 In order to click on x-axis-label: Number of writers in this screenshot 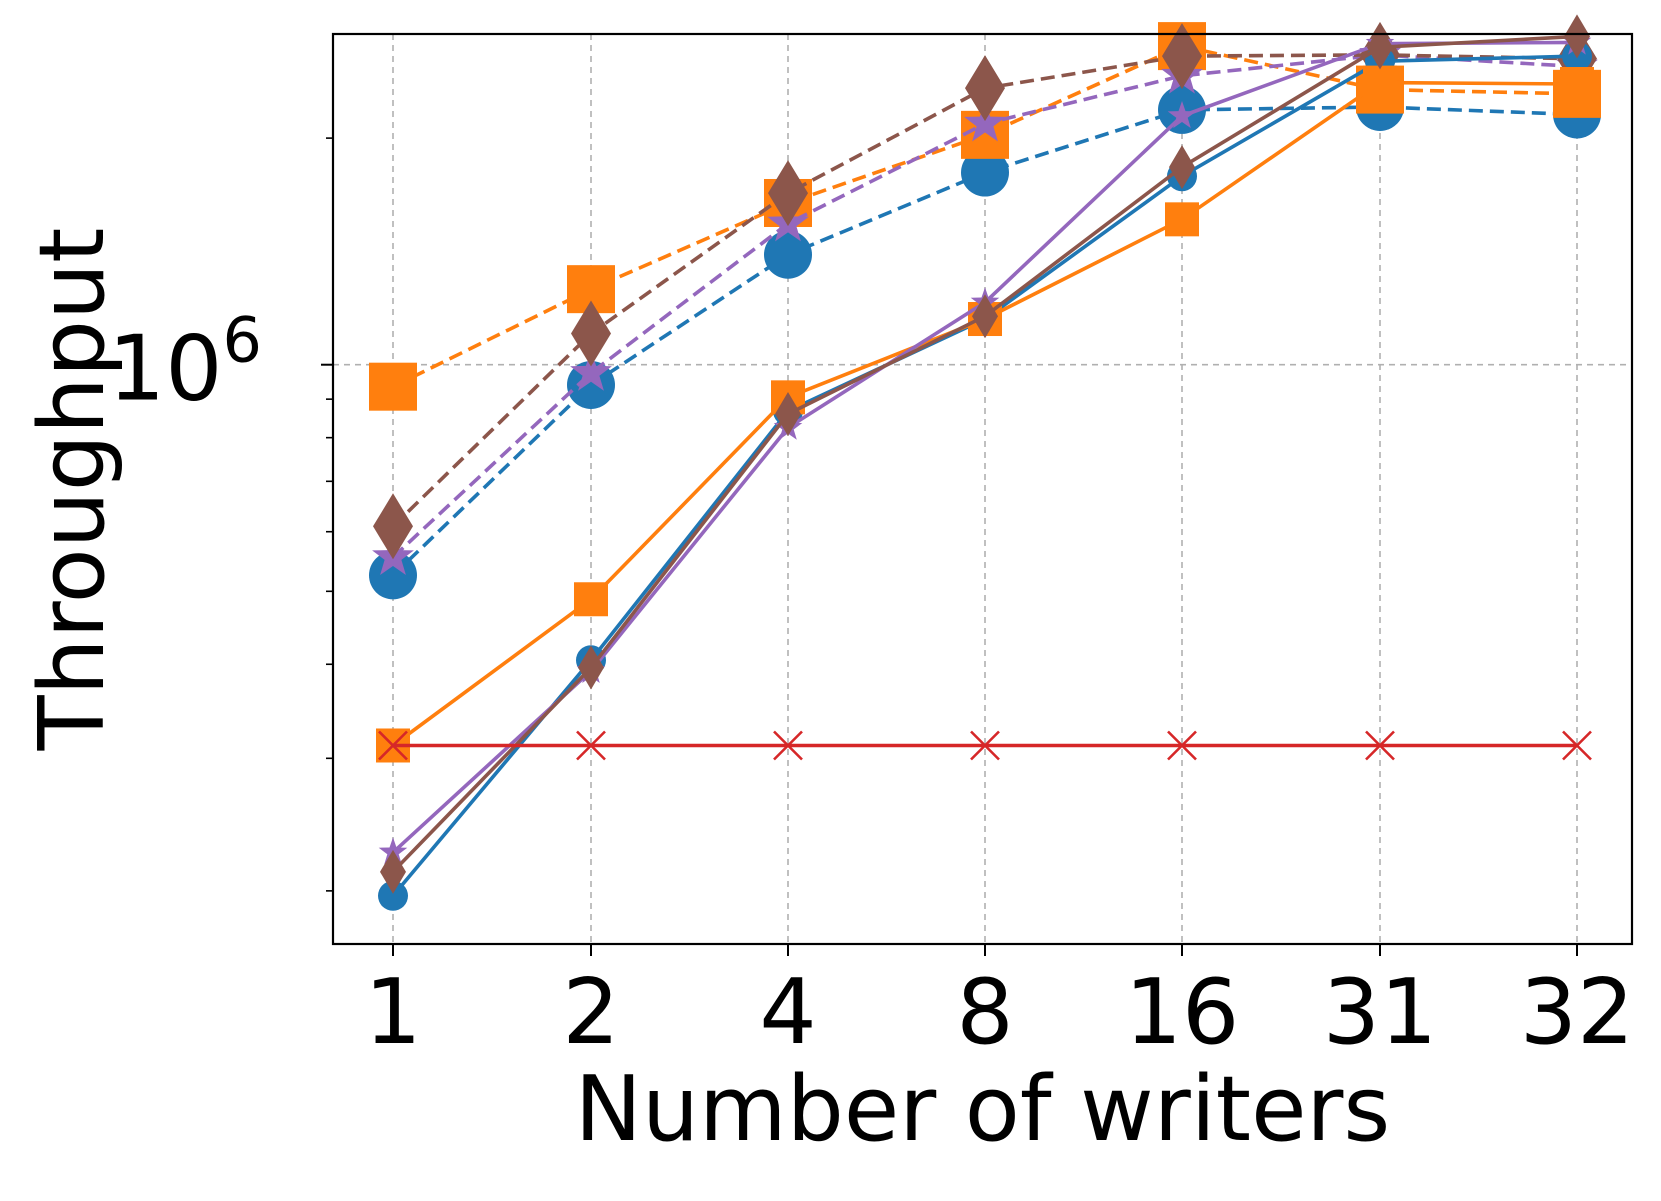, I will do `click(983, 1109)`.